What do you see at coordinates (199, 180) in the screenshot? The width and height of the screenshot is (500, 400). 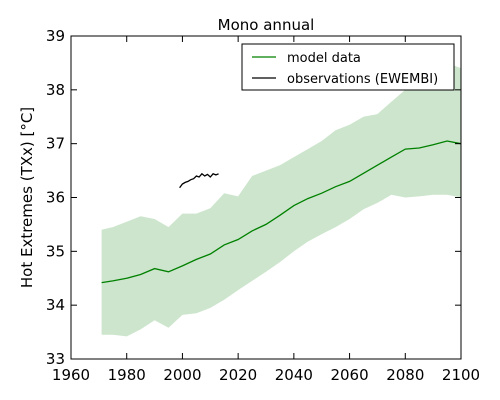 I see `observations-line` at bounding box center [199, 180].